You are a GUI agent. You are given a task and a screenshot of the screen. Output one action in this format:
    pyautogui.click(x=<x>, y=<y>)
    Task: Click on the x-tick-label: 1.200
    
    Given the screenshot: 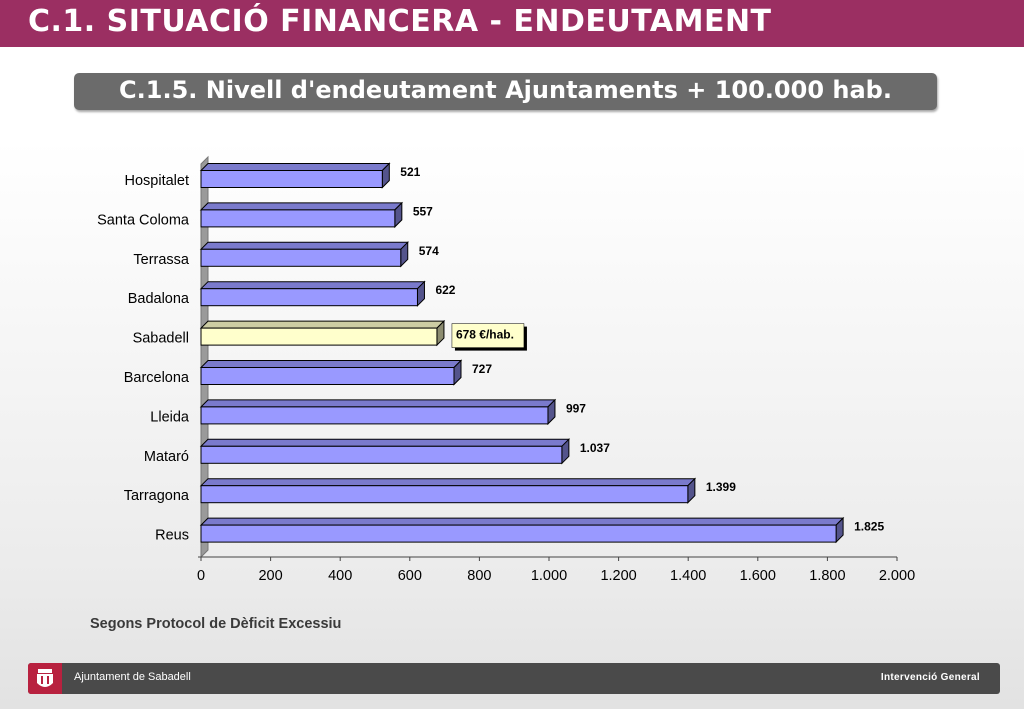 What is the action you would take?
    pyautogui.click(x=618, y=576)
    